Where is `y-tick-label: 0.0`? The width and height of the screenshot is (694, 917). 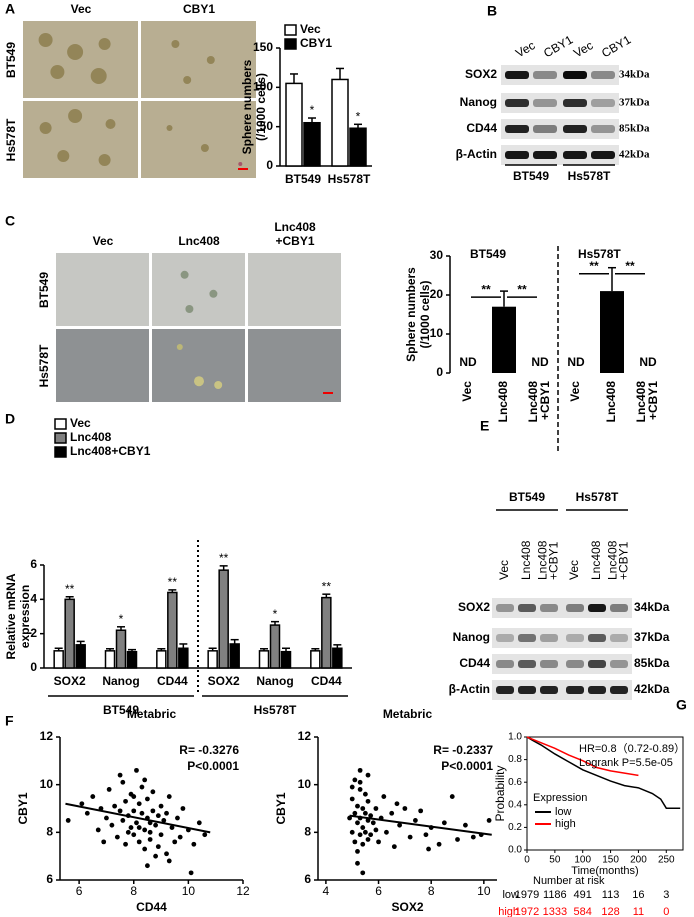 y-tick-label: 0.0 is located at coordinates (515, 850).